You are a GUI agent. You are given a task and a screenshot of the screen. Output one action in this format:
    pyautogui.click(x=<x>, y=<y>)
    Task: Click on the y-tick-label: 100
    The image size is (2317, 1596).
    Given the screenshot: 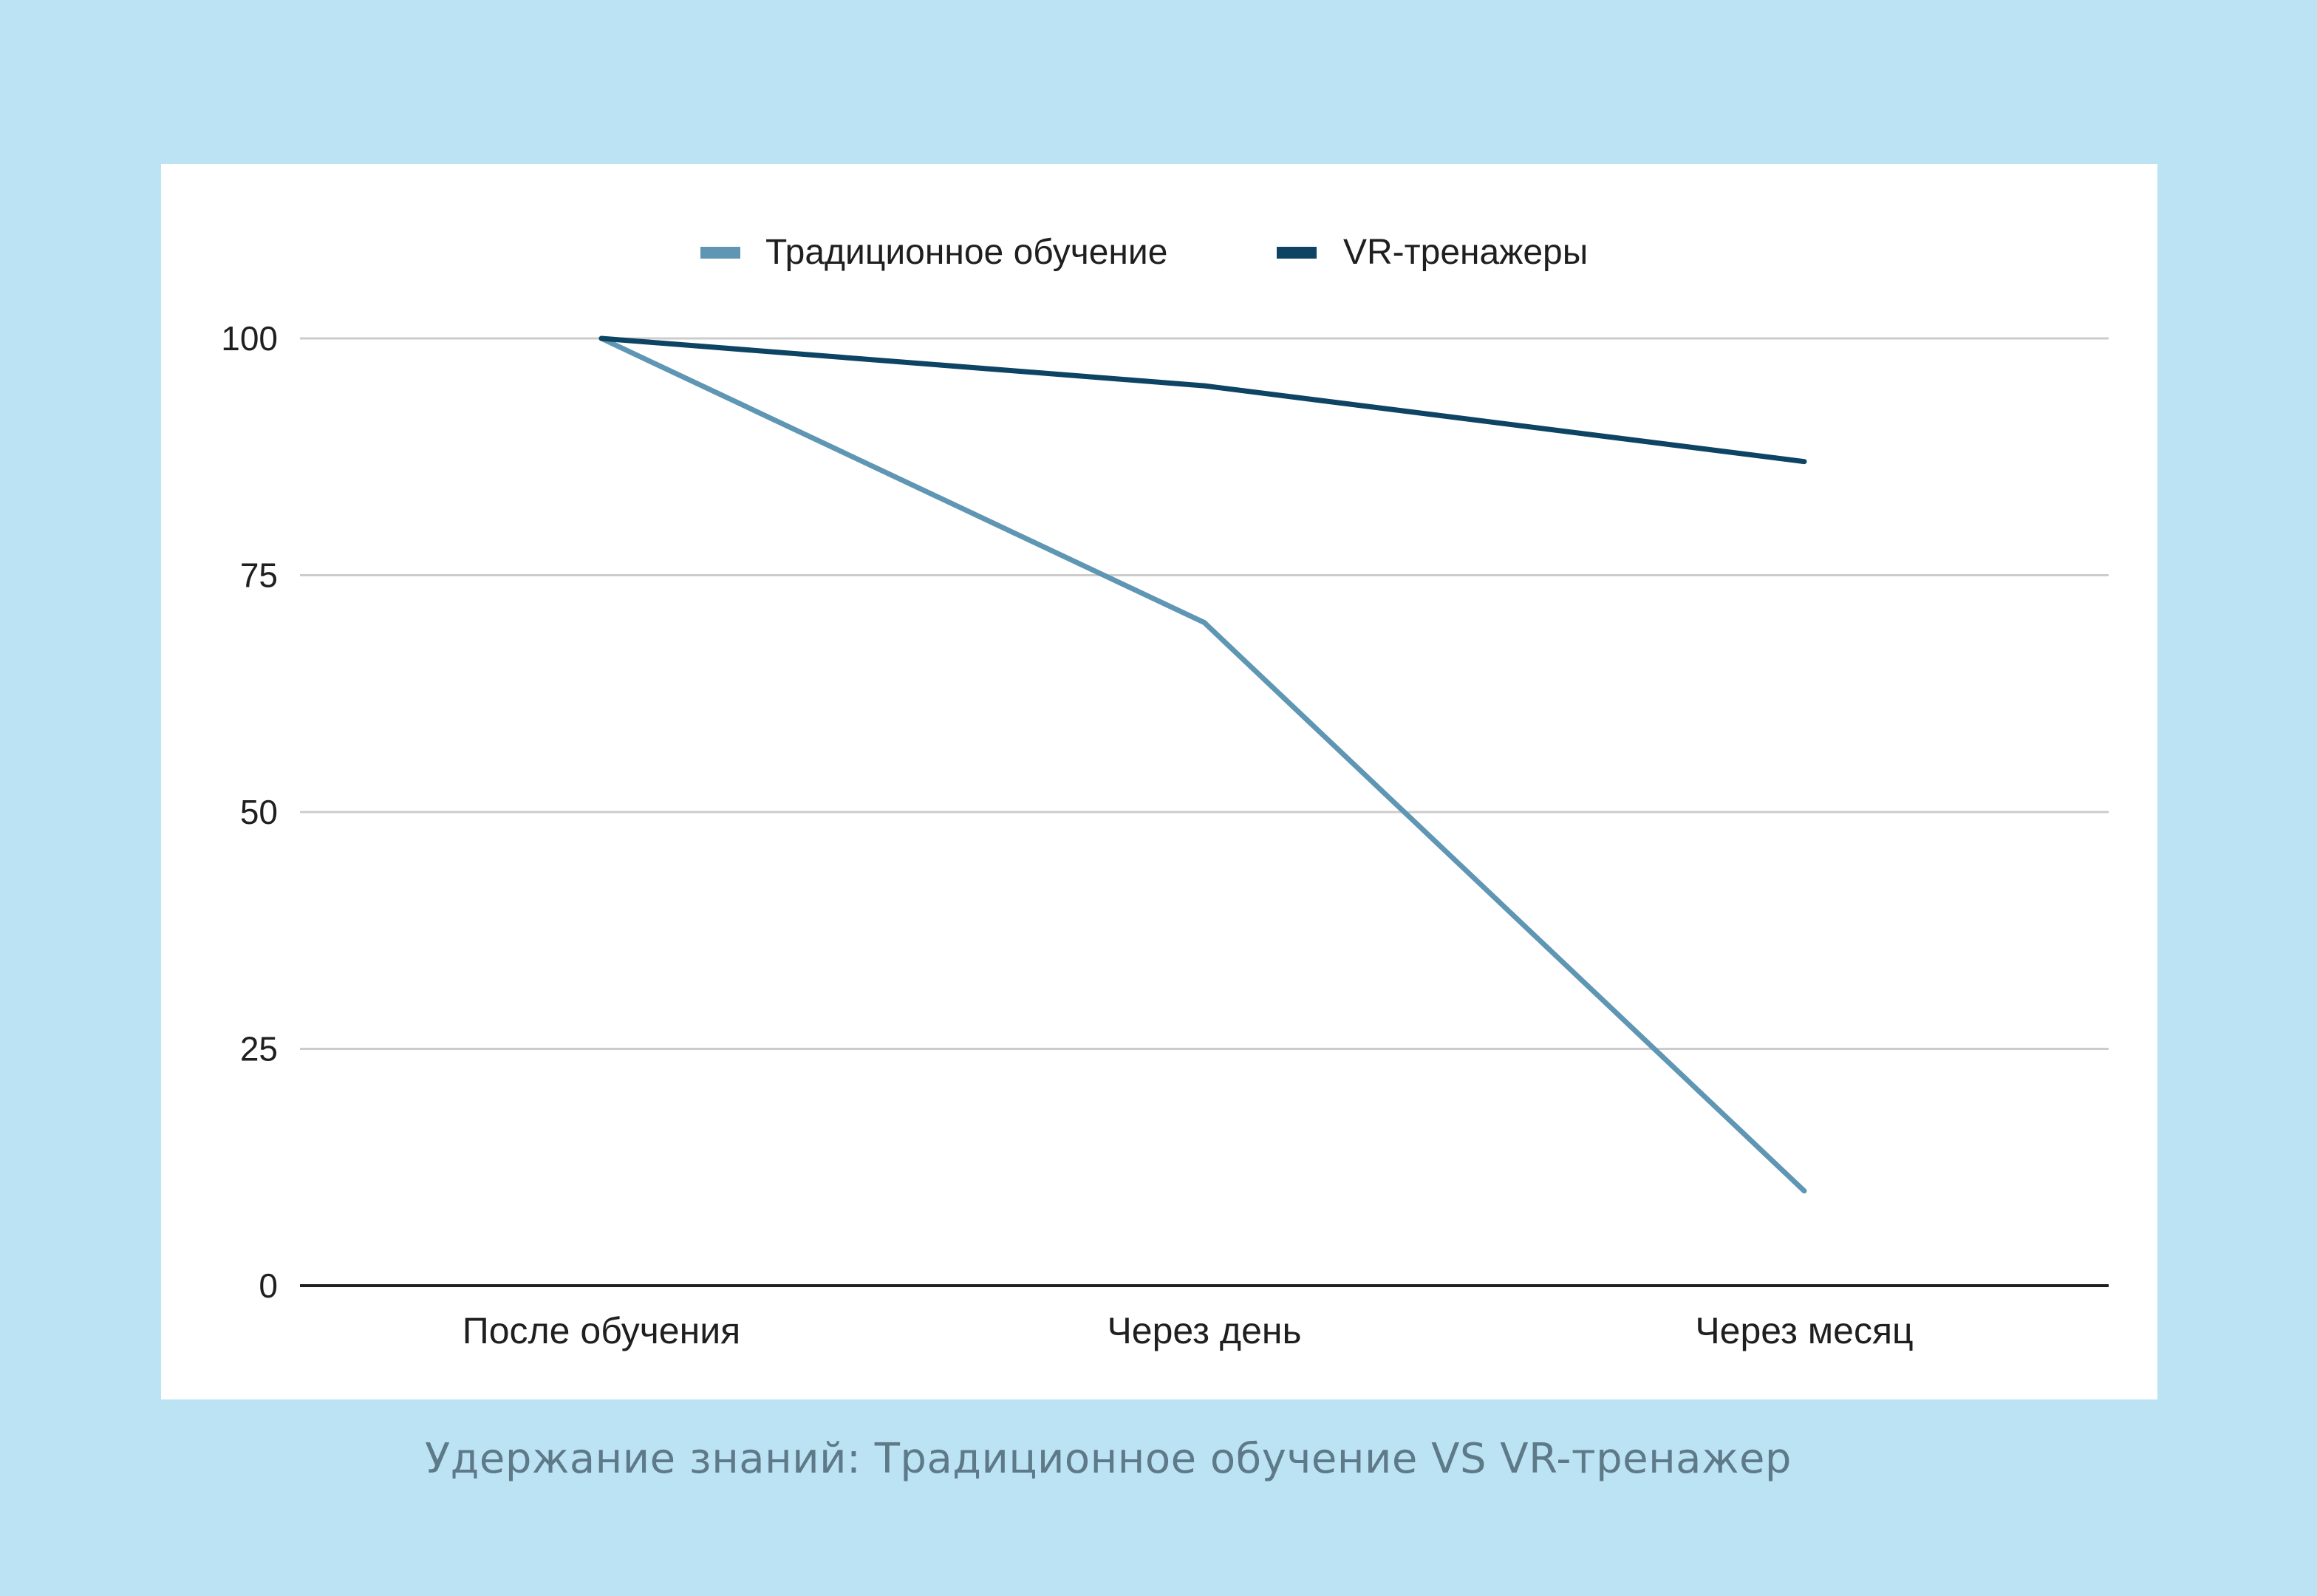 What is the action you would take?
    pyautogui.click(x=249, y=338)
    